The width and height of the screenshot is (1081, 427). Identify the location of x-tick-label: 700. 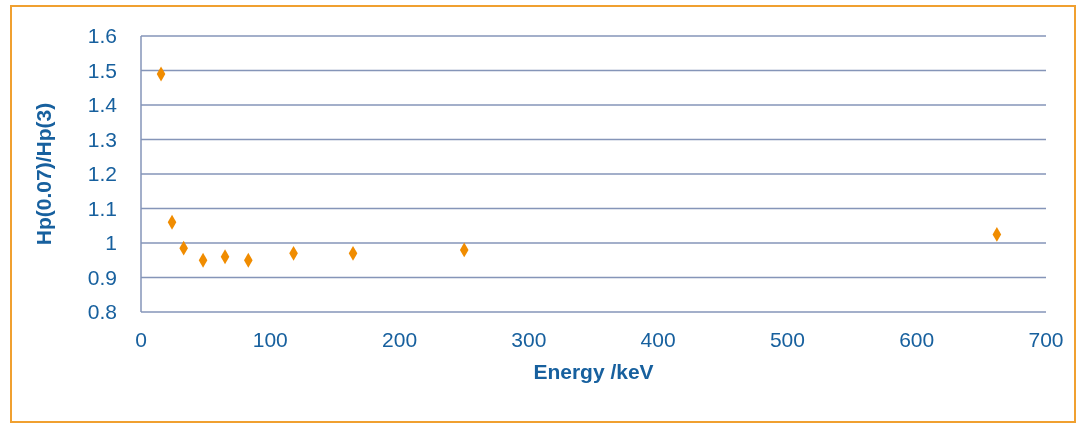
(1046, 339).